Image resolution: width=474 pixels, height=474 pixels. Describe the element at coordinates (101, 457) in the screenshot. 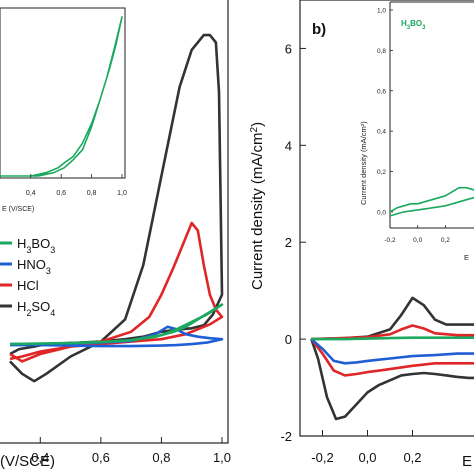

I see `panel-a-x-tick-label: 0,6` at that location.